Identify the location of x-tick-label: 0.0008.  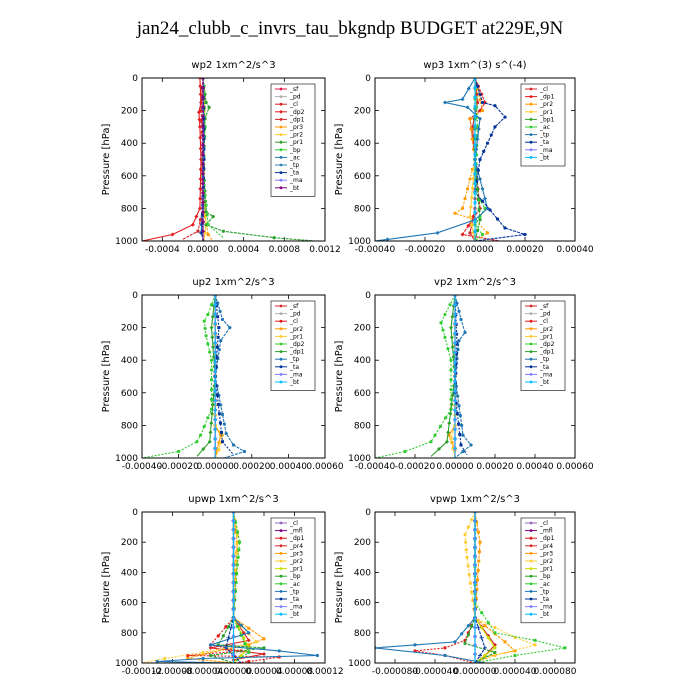
(285, 250).